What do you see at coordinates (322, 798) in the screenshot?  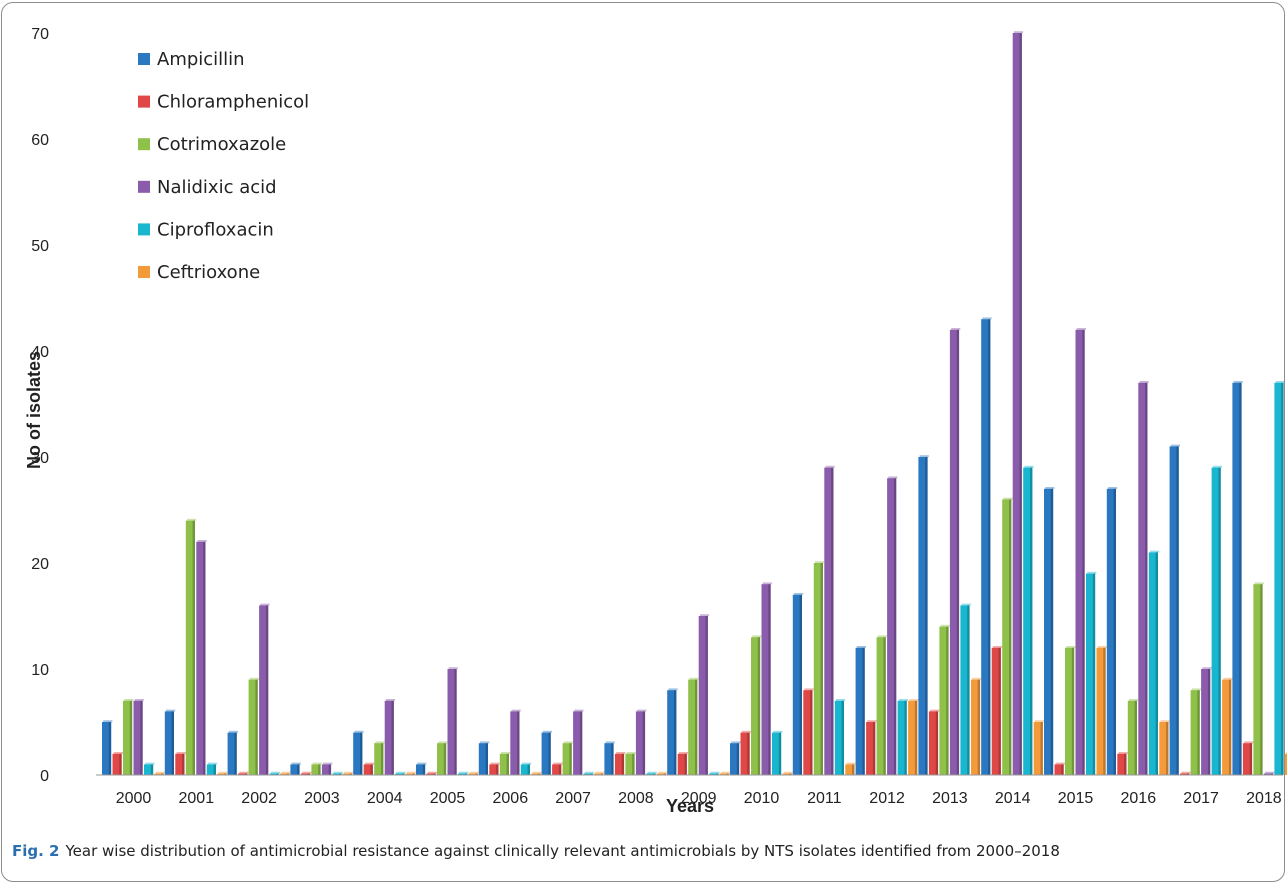 I see `x-tick-label: 2003` at bounding box center [322, 798].